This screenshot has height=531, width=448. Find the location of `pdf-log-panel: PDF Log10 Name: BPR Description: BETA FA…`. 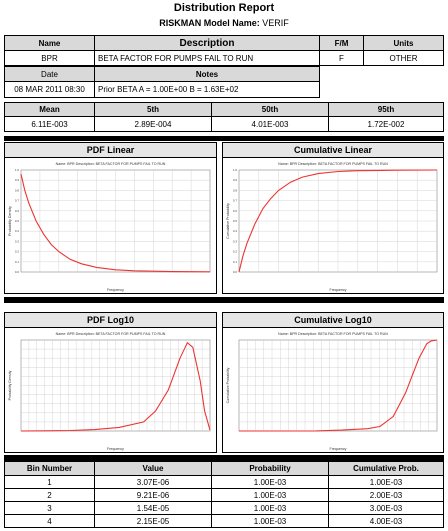

pdf-log-panel: PDF Log10 Name: BPR Description: BETA FA… is located at coordinates (110, 382).